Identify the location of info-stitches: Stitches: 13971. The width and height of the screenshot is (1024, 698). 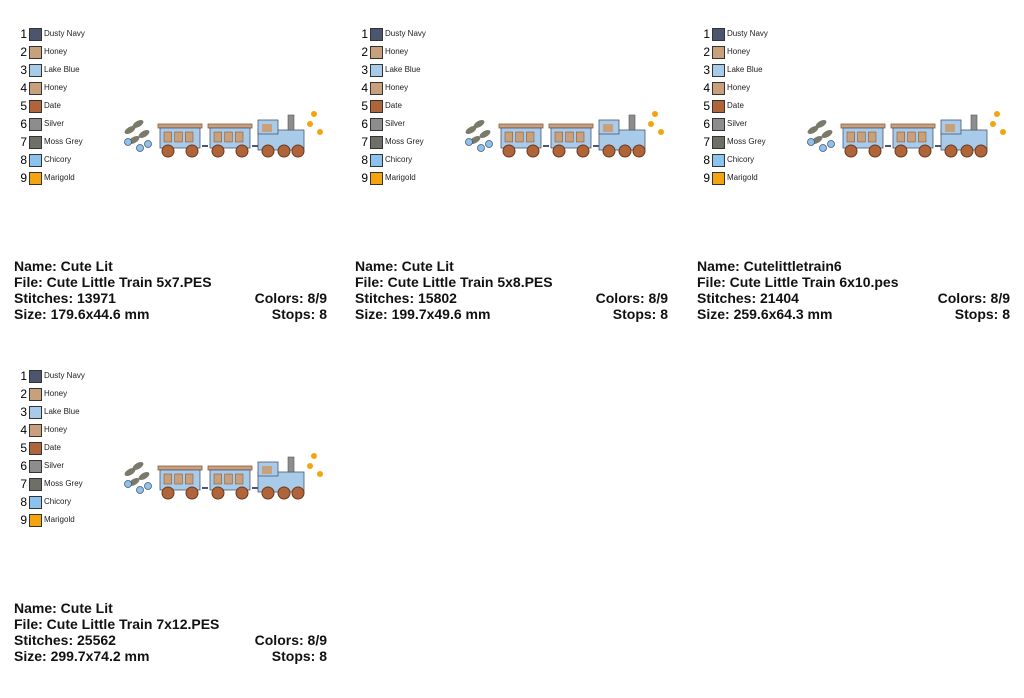
(65, 298).